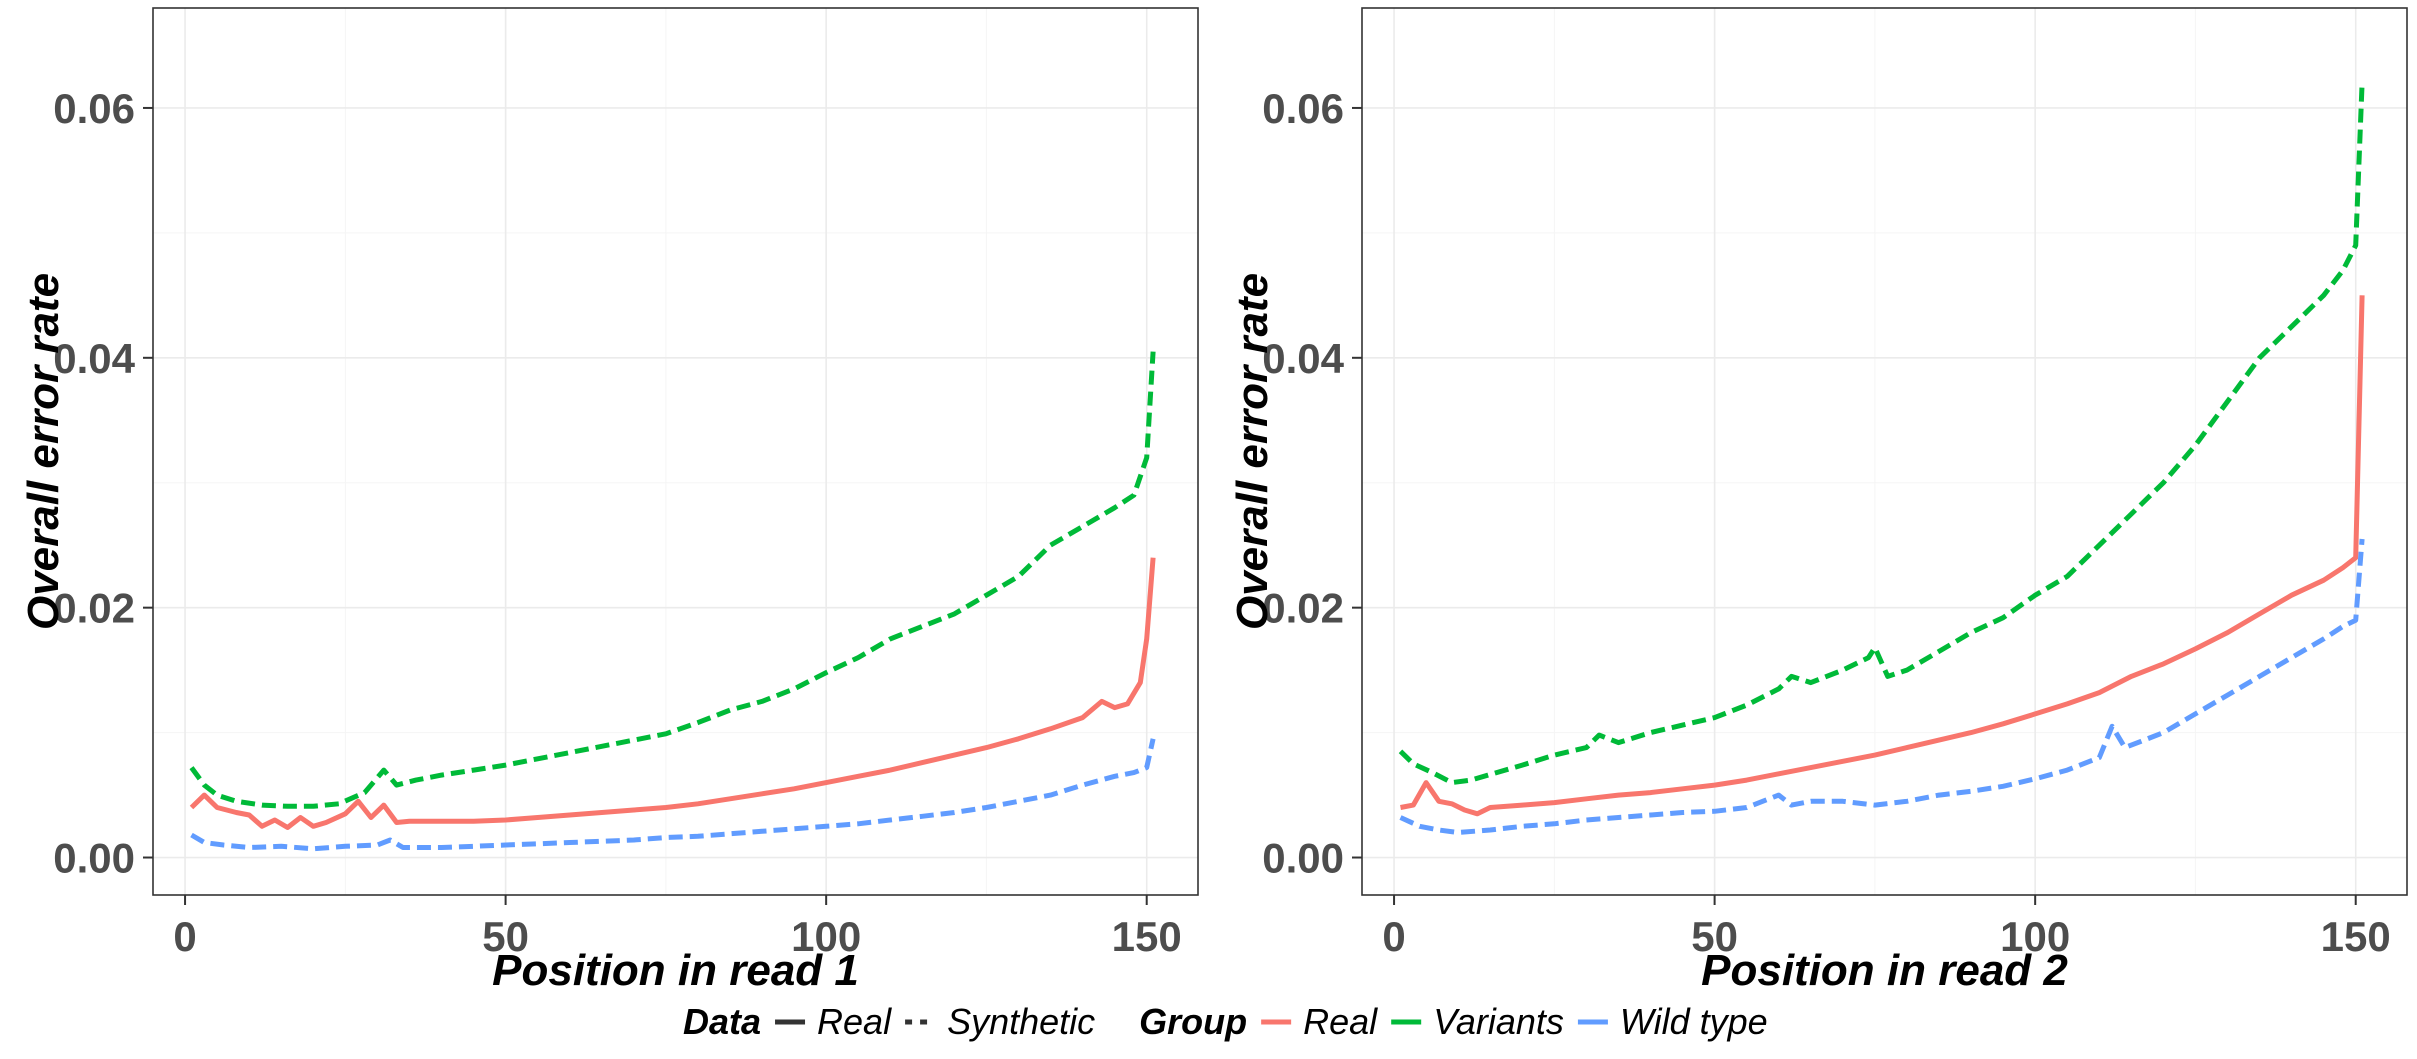 The width and height of the screenshot is (2417, 1059). Describe the element at coordinates (854, 1021) in the screenshot. I see `legend-label-data-real: Real` at that location.